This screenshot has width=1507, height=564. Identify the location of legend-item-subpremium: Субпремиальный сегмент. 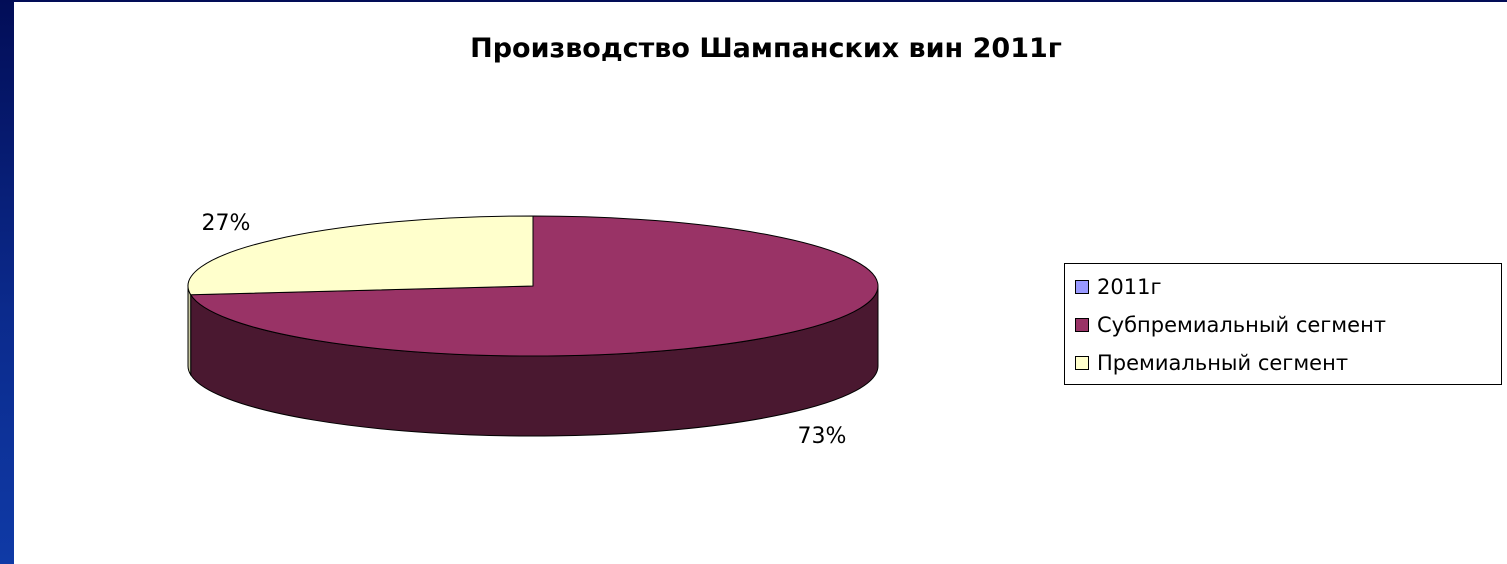
(1230, 325).